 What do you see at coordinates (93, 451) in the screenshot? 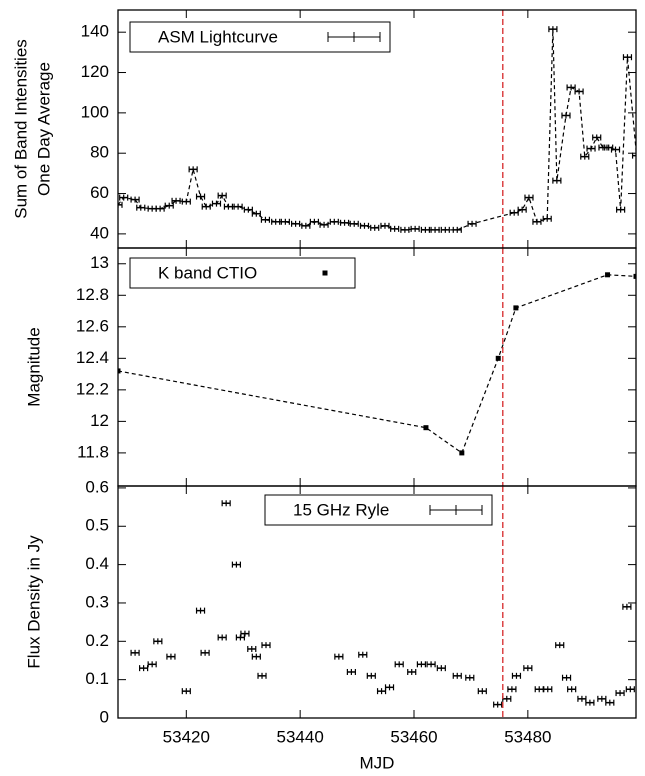
I see `y-tick-label: 11.8` at bounding box center [93, 451].